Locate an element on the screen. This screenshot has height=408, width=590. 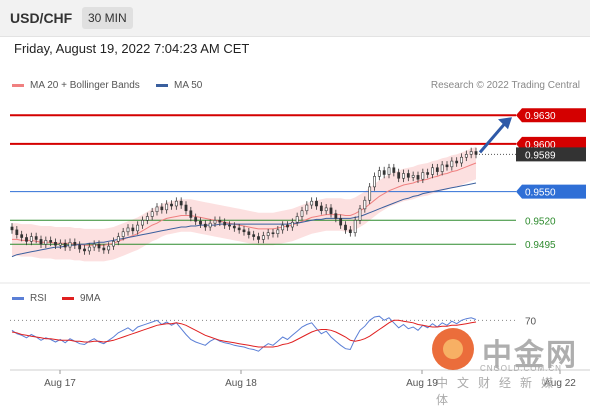
symbol-title: USD/CHF is located at coordinates (41, 18).